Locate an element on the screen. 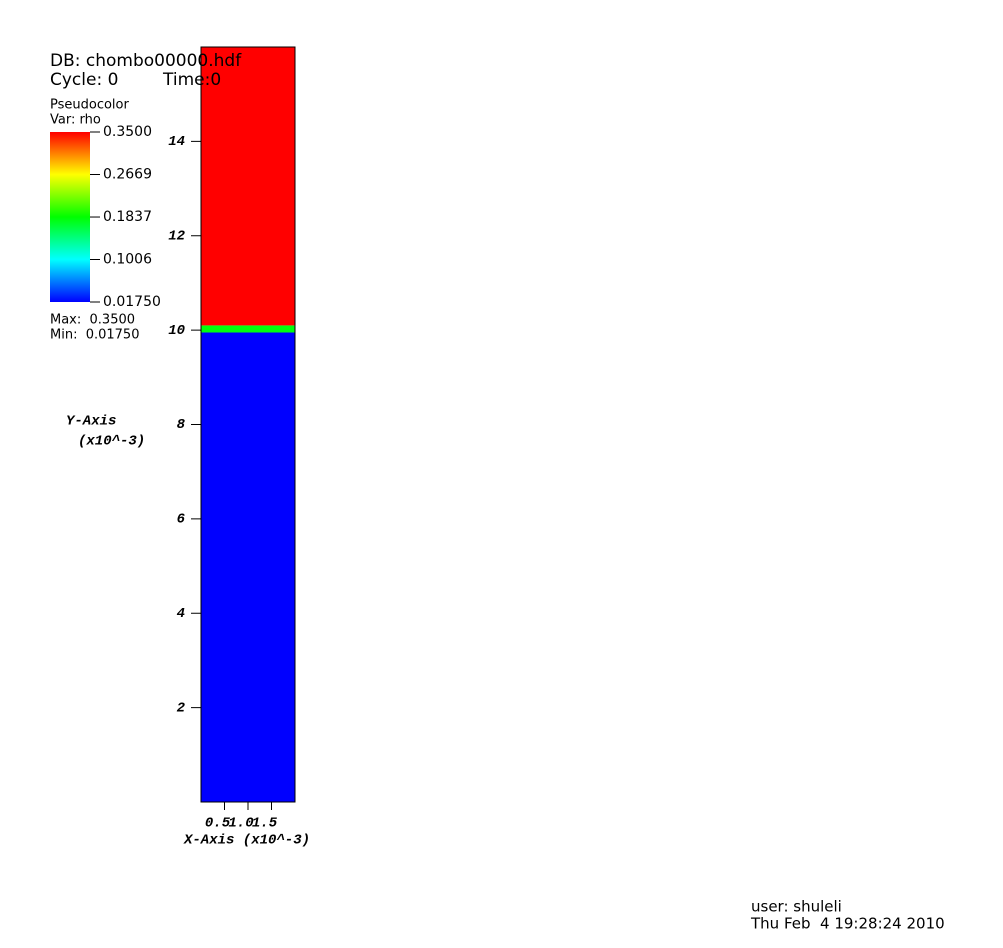 The image size is (1003, 948). x-axis-label: X-Axis (x10^-3) is located at coordinates (246, 841).